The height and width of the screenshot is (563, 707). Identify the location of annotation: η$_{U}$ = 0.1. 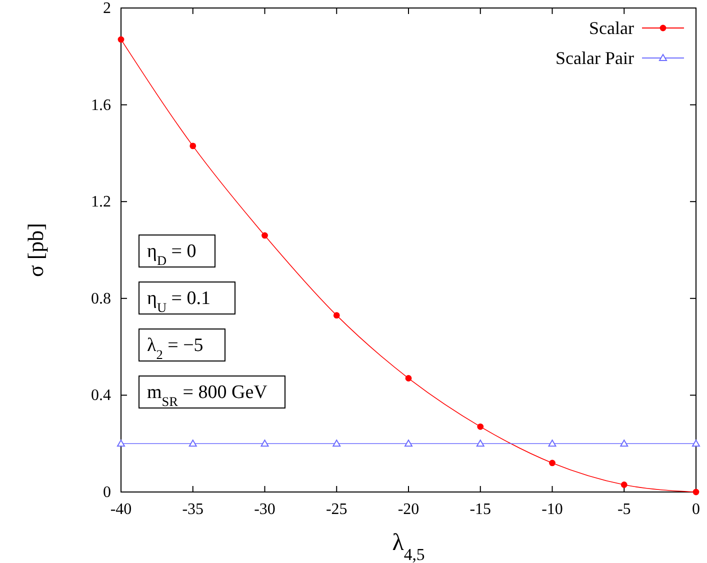
(179, 301).